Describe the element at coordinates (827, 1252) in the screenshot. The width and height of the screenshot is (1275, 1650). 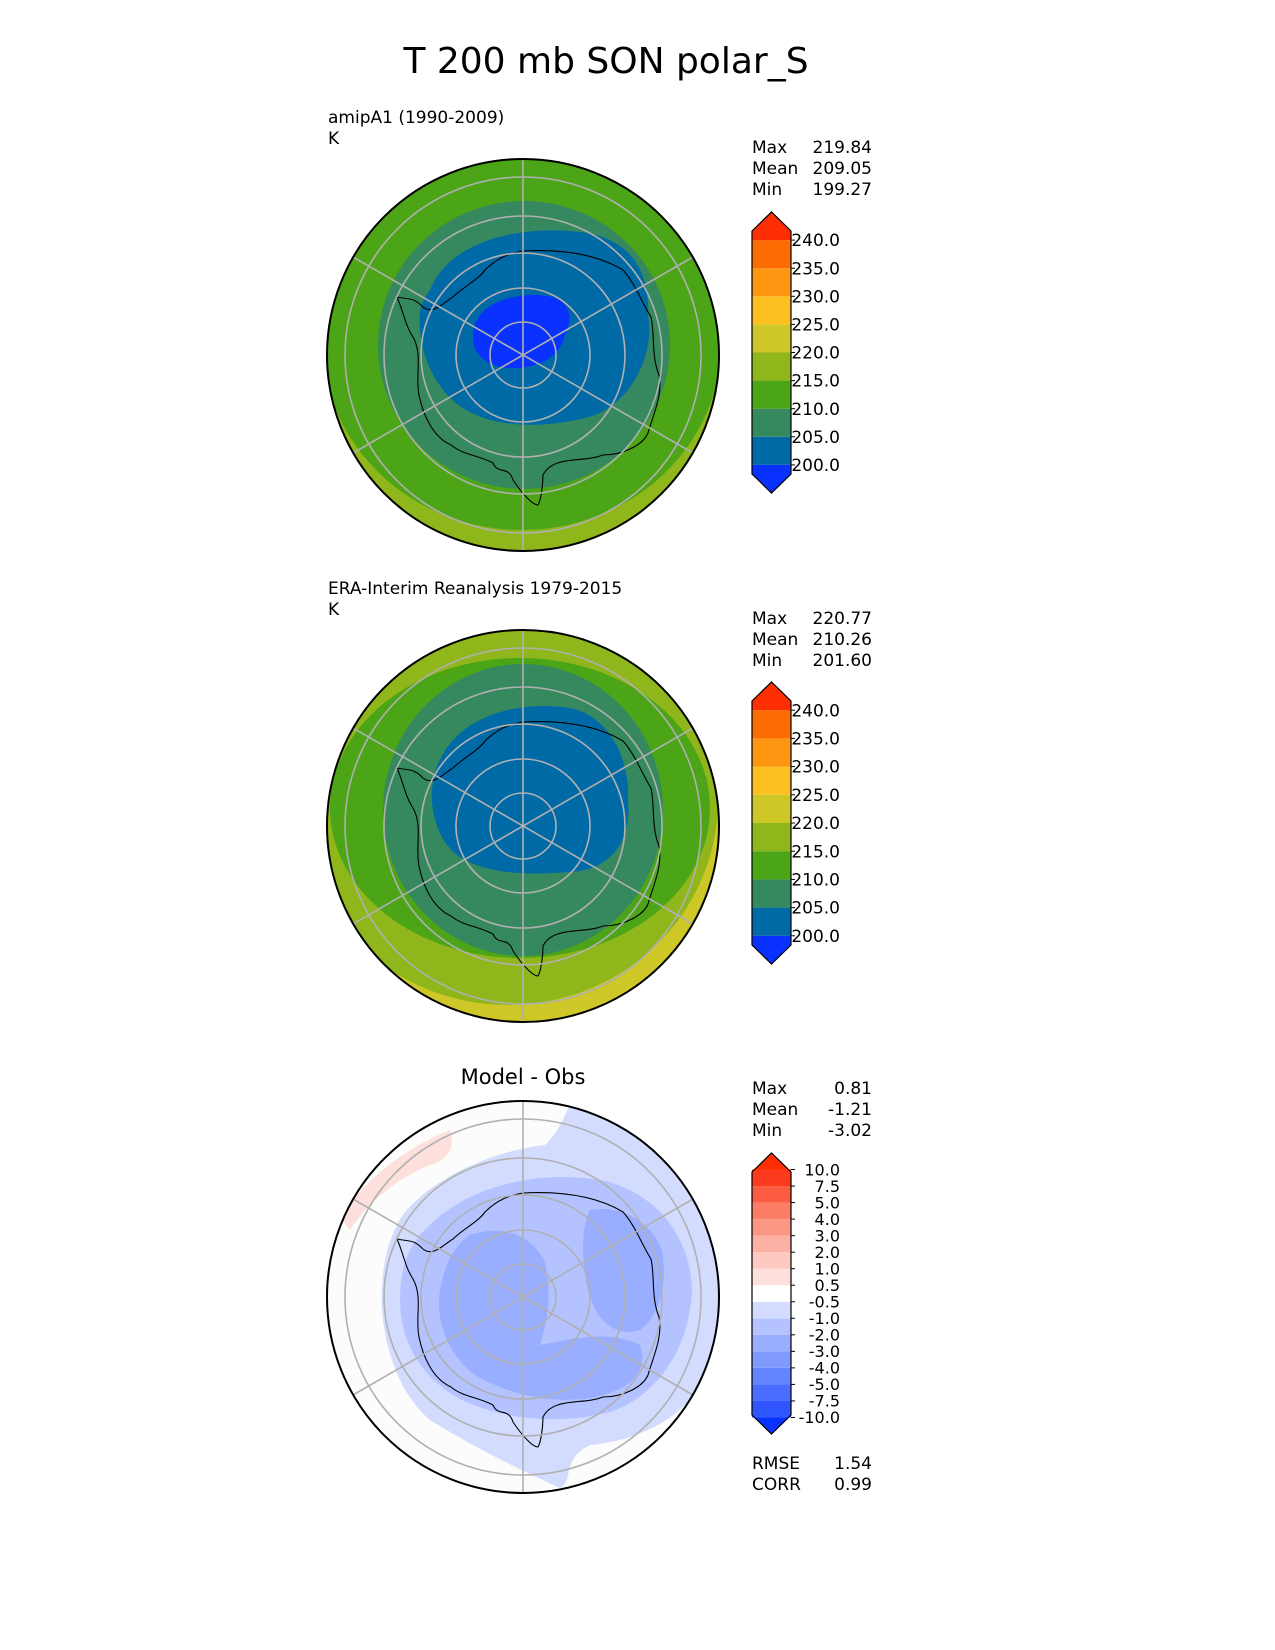
I see `colorbar-tick-label: 2.0` at that location.